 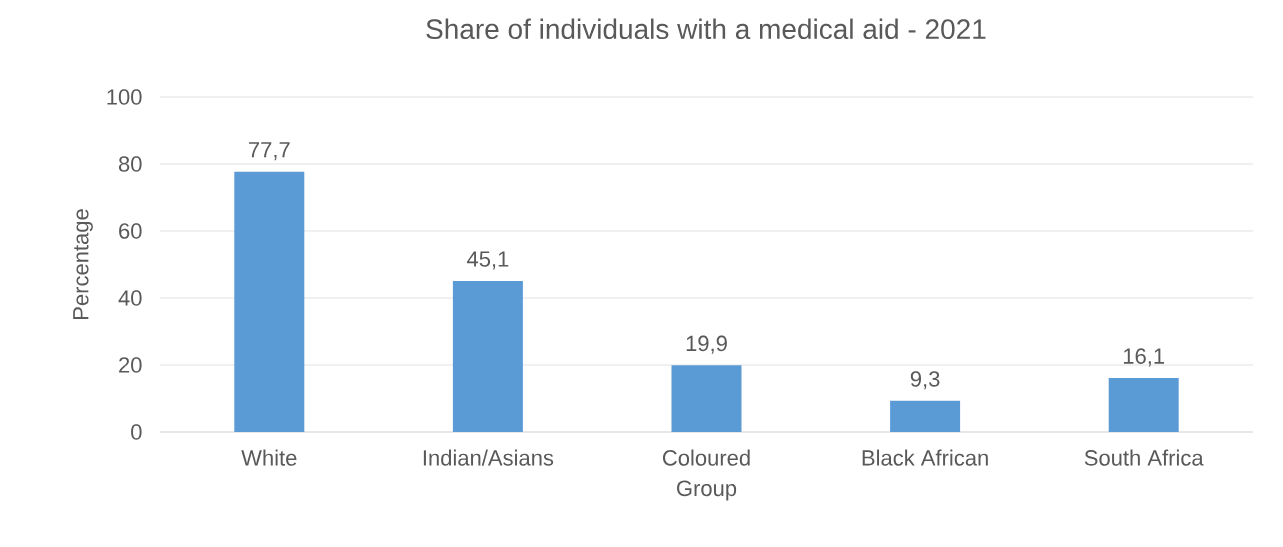 I want to click on y-tick-label: 80, so click(x=130, y=164).